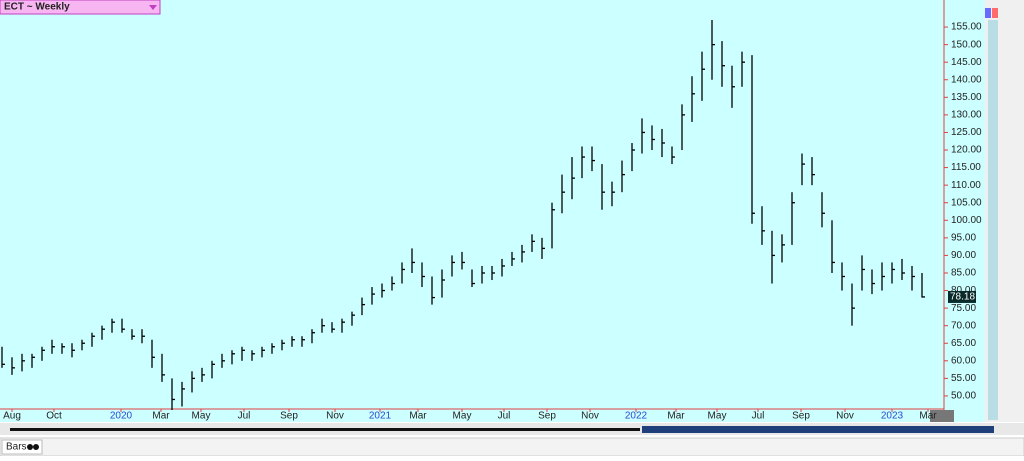  Describe the element at coordinates (325, 429) in the screenshot. I see `scroll-track` at that location.